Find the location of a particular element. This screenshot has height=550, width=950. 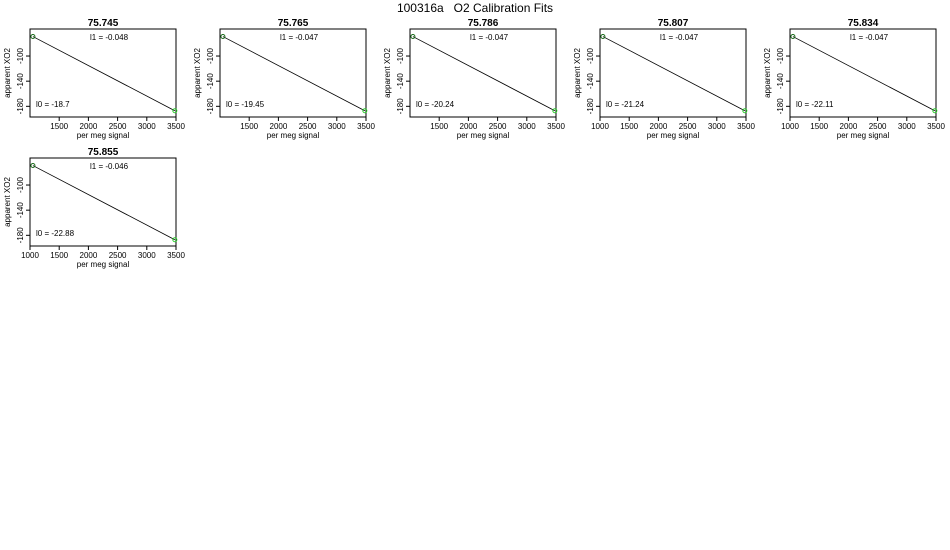

panel-2-l0-annotation: l0 = -19.45 is located at coordinates (245, 104).